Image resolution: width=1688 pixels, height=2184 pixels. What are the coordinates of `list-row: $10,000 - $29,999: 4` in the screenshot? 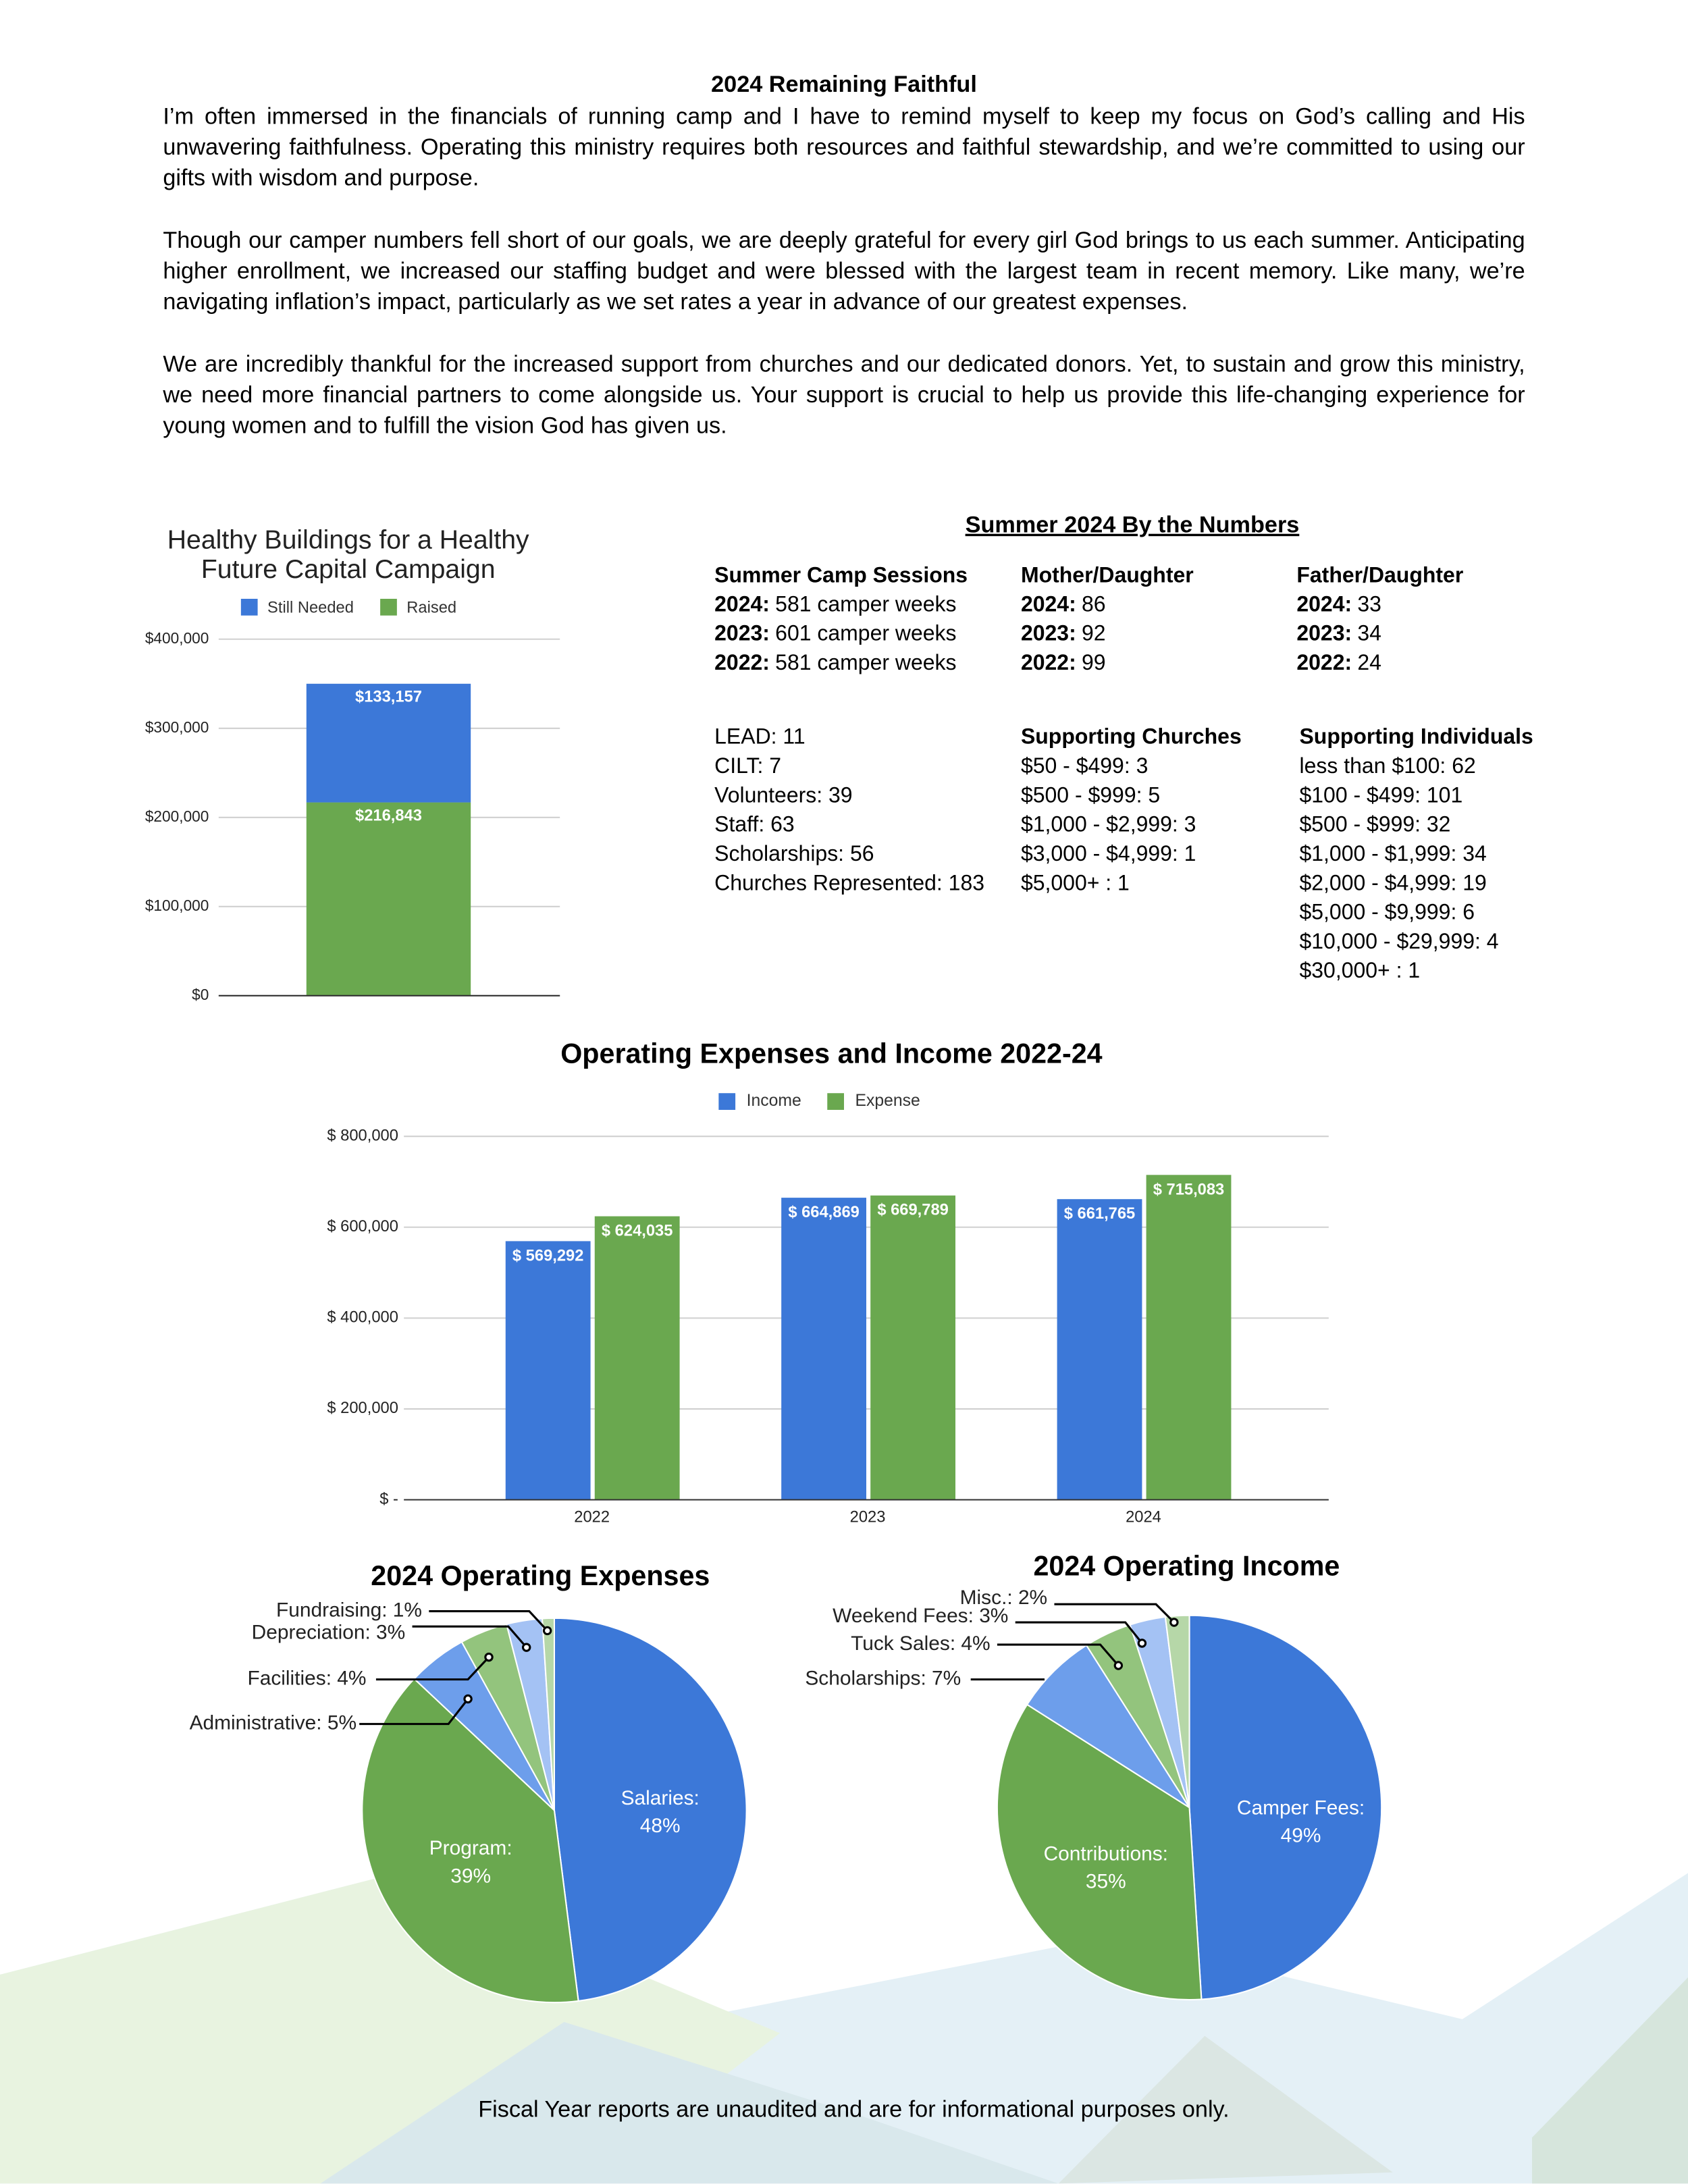 It's located at (1399, 941).